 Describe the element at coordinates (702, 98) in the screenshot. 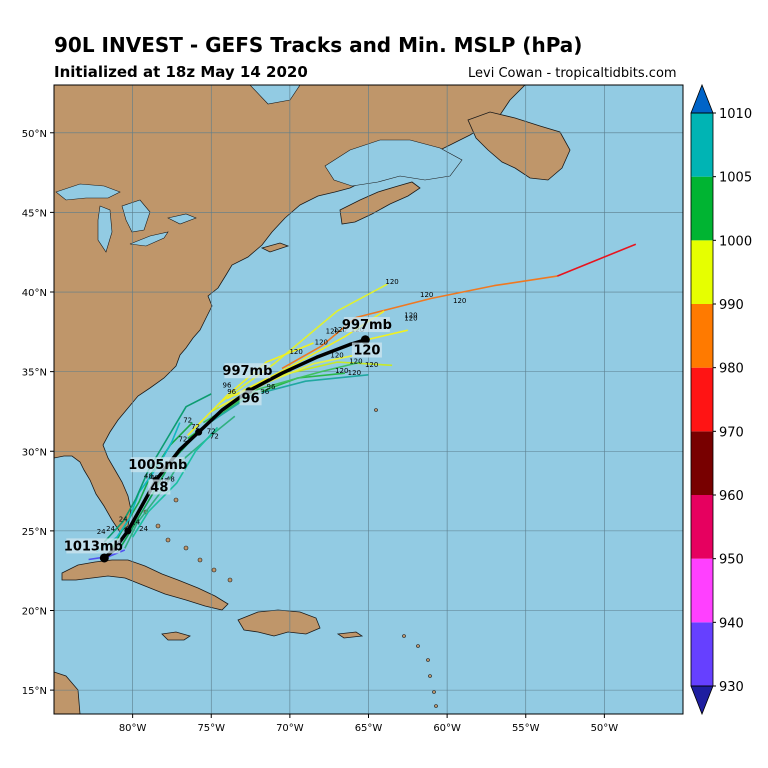

I see `colorbar-top-arrow` at that location.